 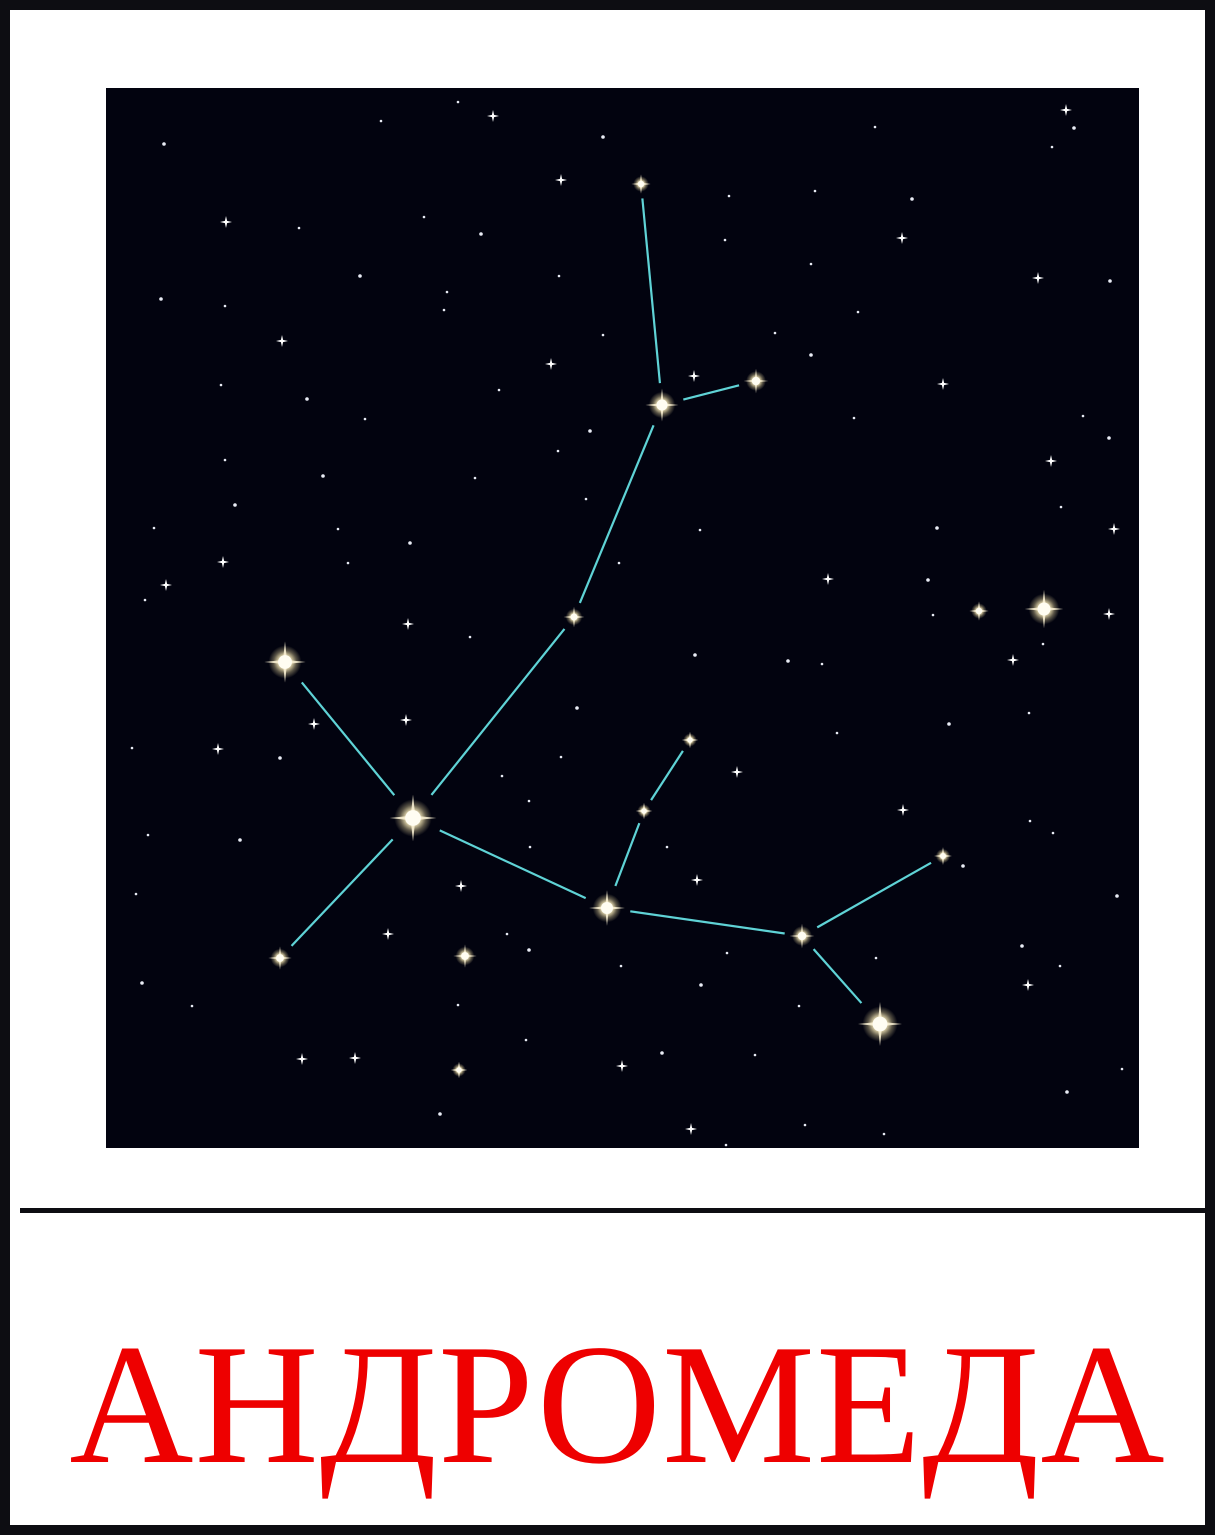 I want to click on constellation-name: АНДРОМЕДА, so click(x=617, y=1405).